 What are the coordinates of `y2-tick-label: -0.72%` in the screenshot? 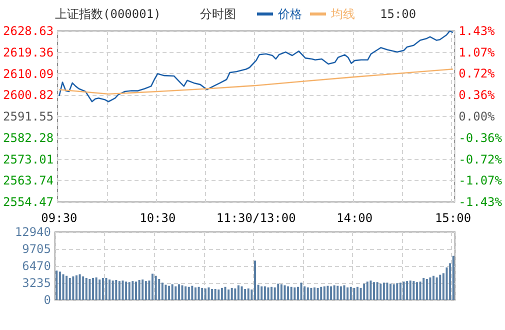 It's located at (480, 159).